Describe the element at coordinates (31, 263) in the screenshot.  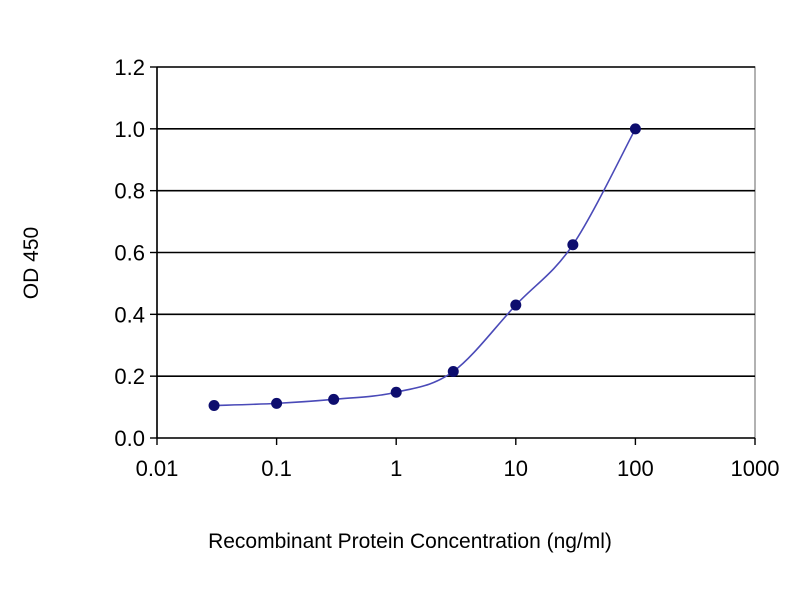
I see `y-axis-title: OD 450` at that location.